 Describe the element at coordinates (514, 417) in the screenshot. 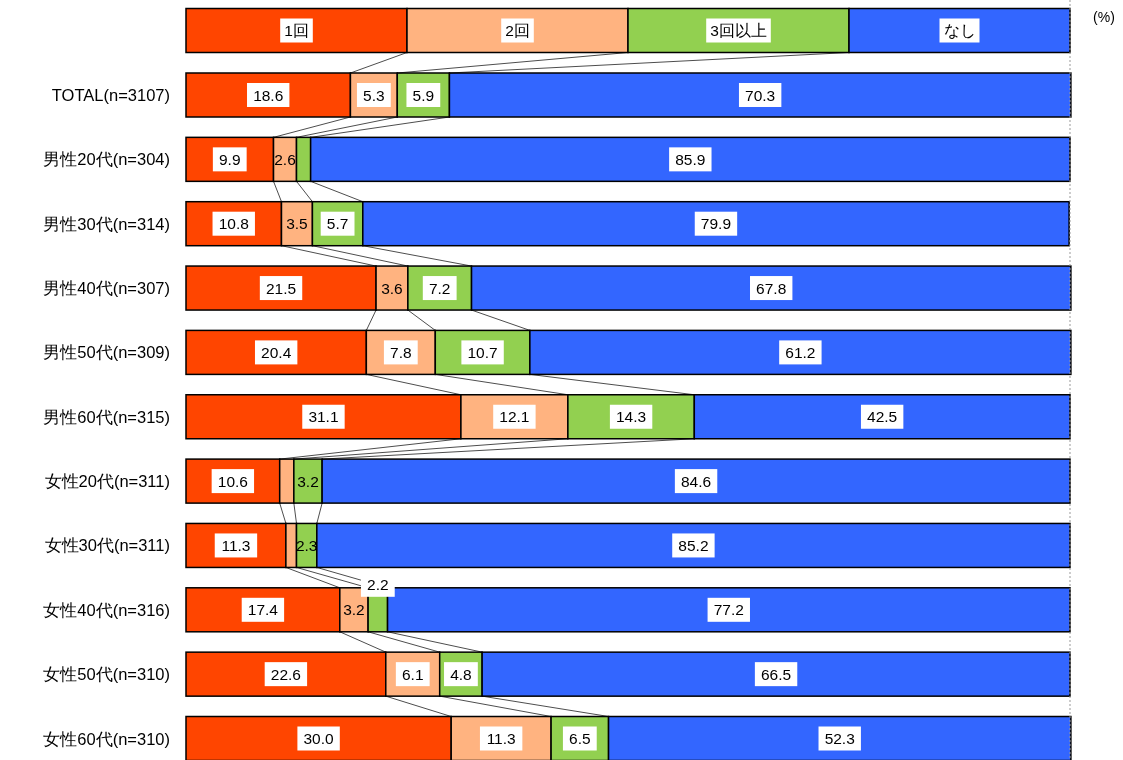

I see `data-label: 12.1` at that location.